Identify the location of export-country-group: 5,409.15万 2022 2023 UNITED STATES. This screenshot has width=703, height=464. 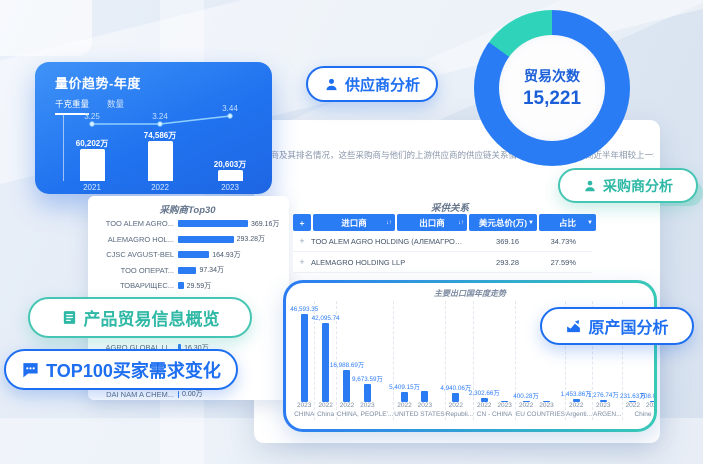
(417, 360).